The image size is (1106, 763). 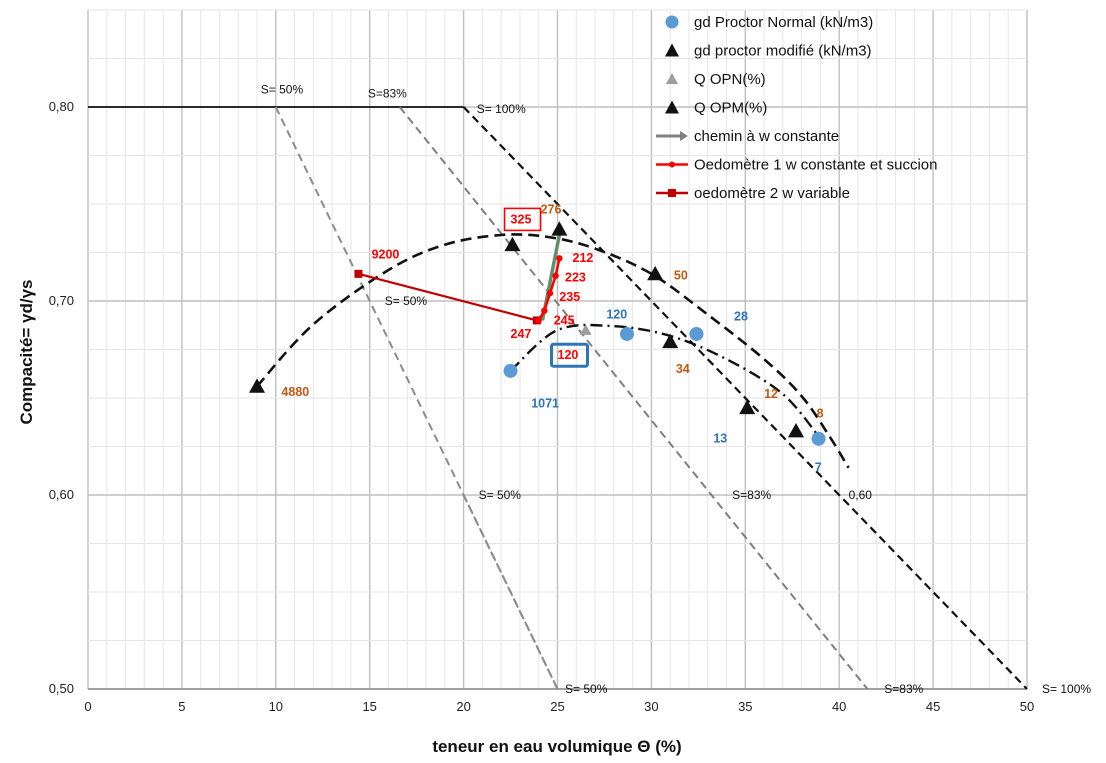 I want to click on x-tick-label: 10, so click(x=276, y=706).